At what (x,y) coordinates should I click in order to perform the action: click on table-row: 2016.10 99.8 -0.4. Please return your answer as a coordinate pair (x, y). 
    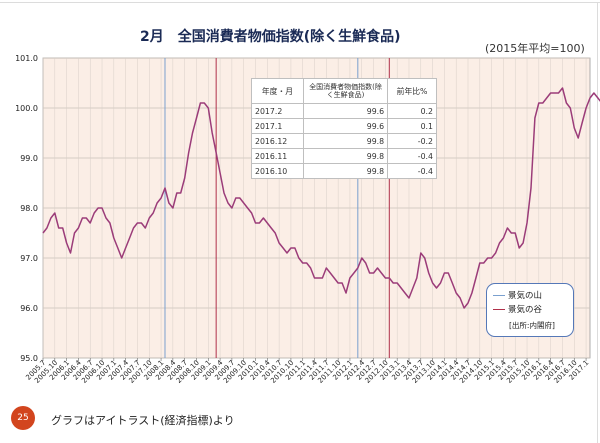
    Looking at the image, I should click on (344, 171).